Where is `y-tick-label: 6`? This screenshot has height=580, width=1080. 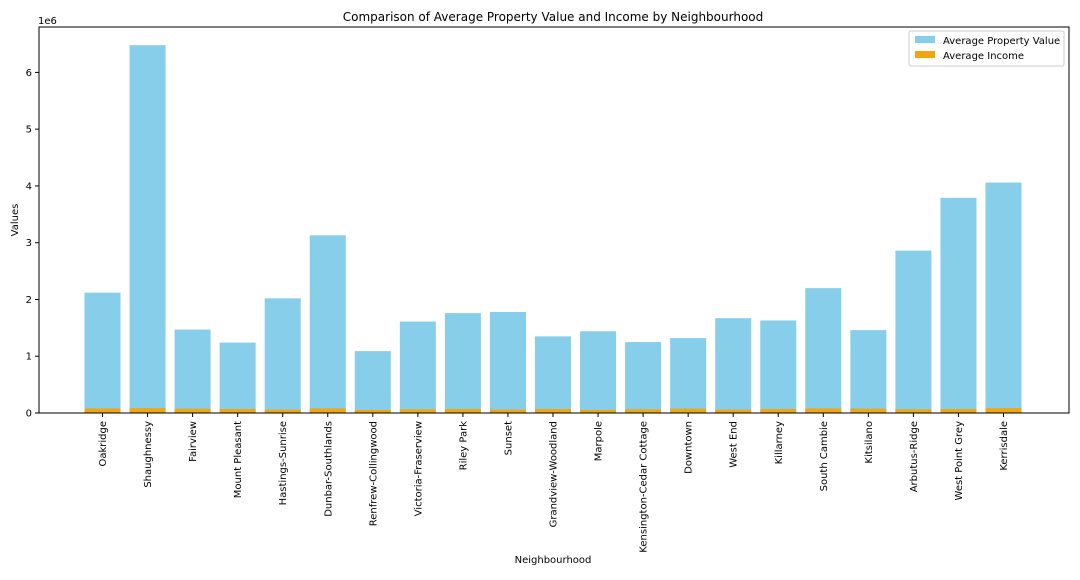
y-tick-label: 6 is located at coordinates (29, 73).